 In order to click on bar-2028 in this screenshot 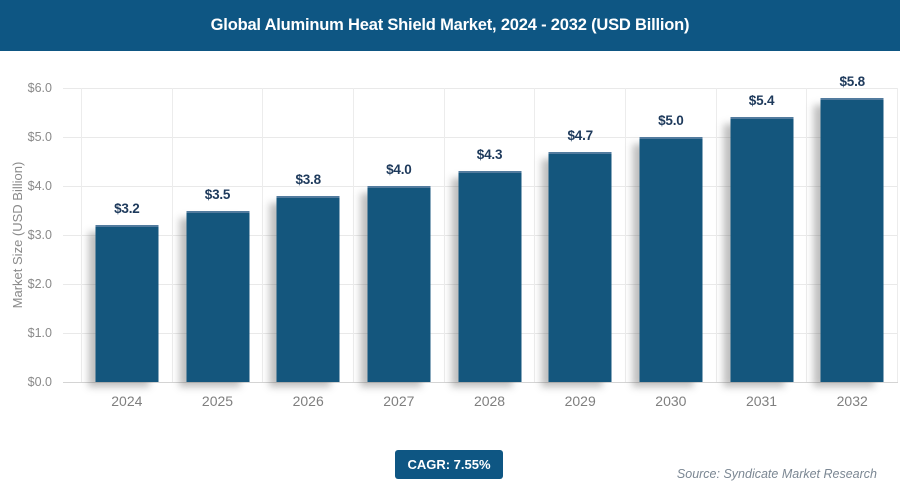, I will do `click(490, 276)`.